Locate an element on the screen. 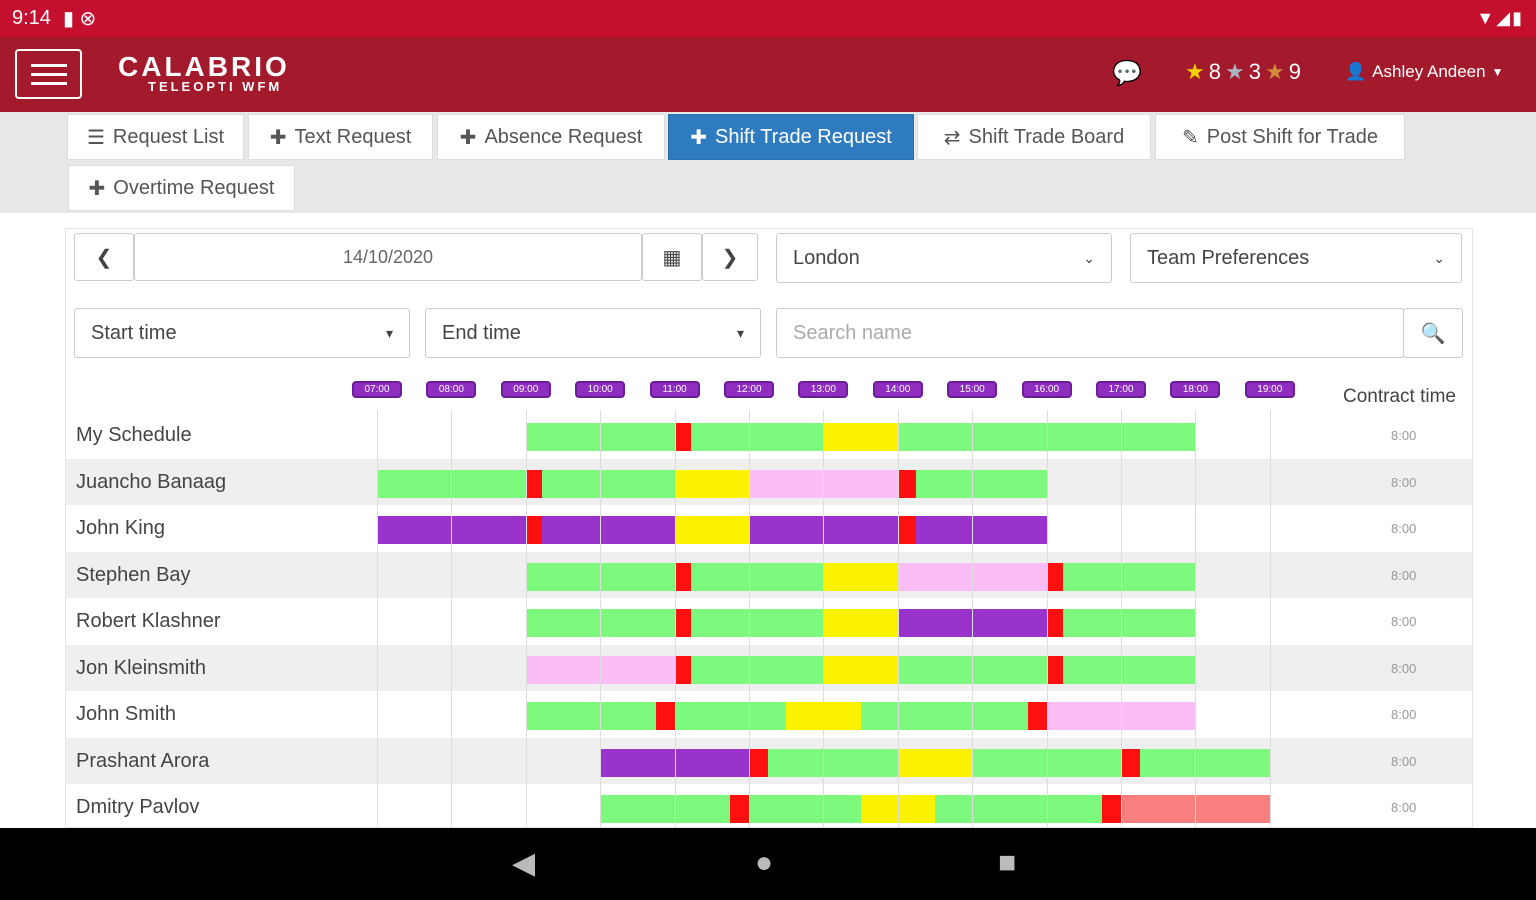 The height and width of the screenshot is (900, 1536). calendar-icon: ▦ is located at coordinates (672, 257).